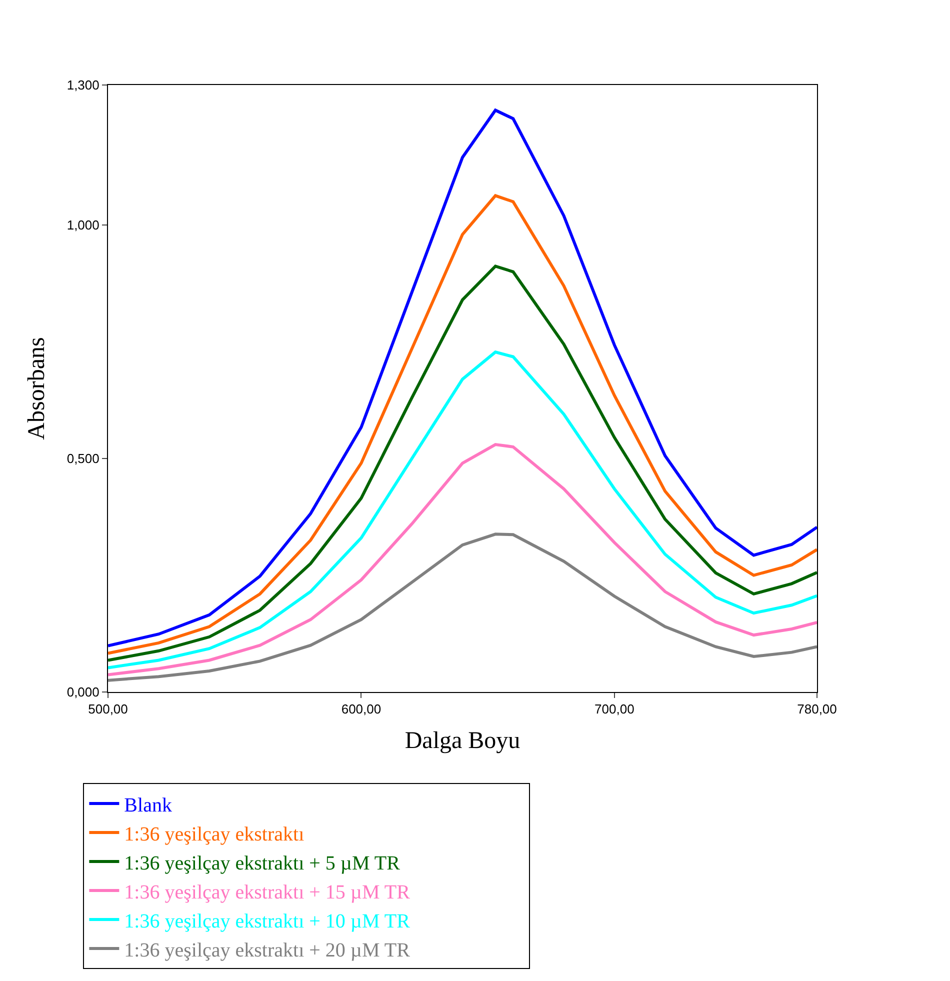  Describe the element at coordinates (361, 709) in the screenshot. I see `x-tick-label: 600,00` at that location.